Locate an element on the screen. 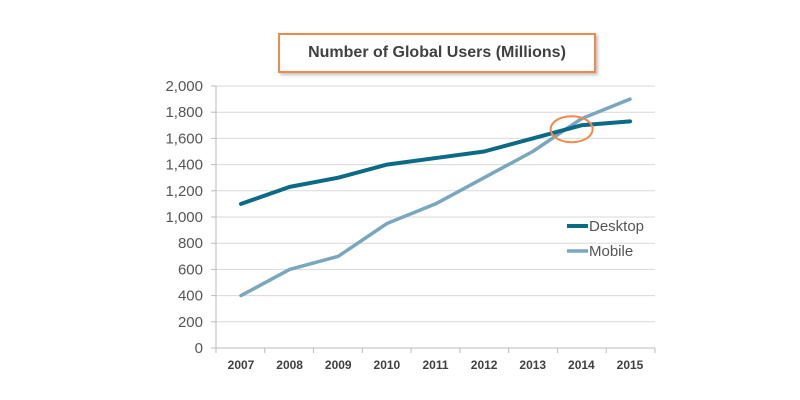 This screenshot has width=800, height=400. legend-label-mobile: Mobile is located at coordinates (611, 251).